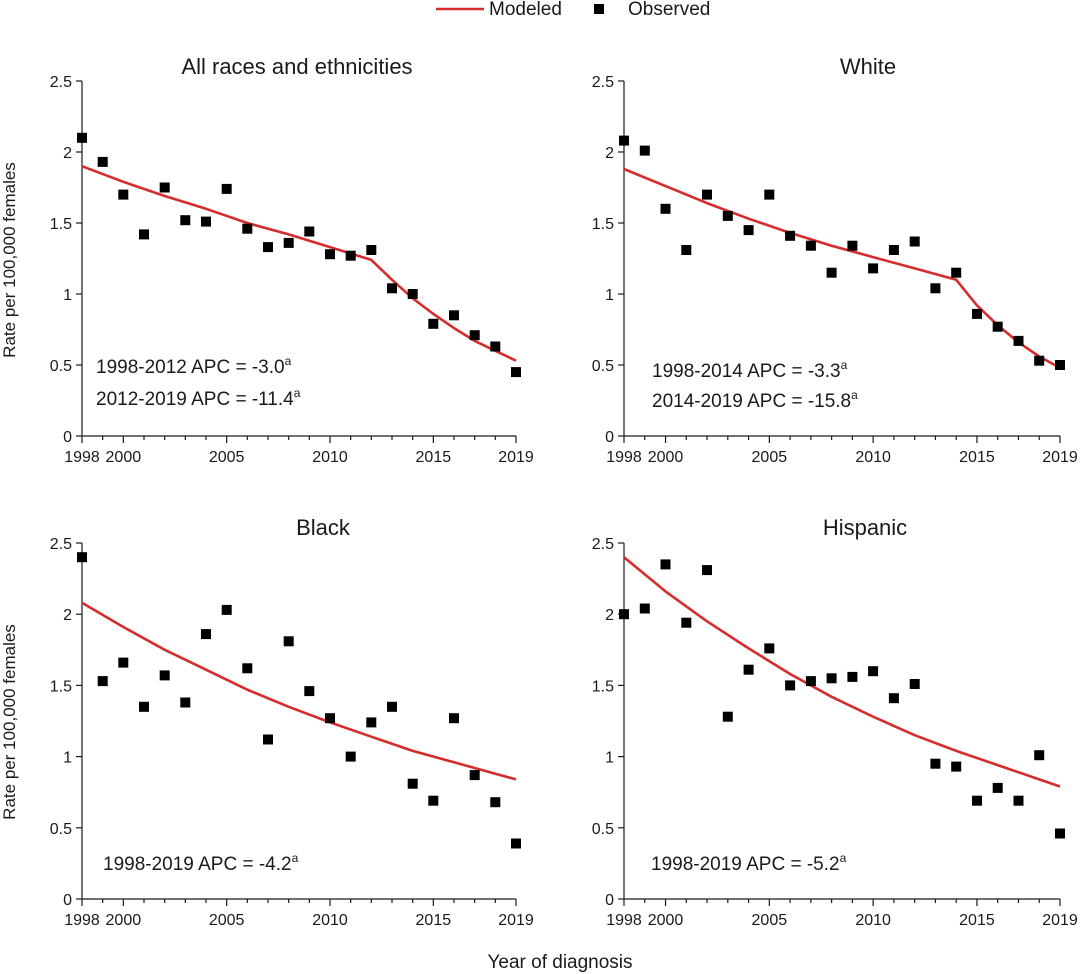 The image size is (1080, 974). I want to click on apc-annotation: 1998-2019 APC = -5.2a, so click(749, 863).